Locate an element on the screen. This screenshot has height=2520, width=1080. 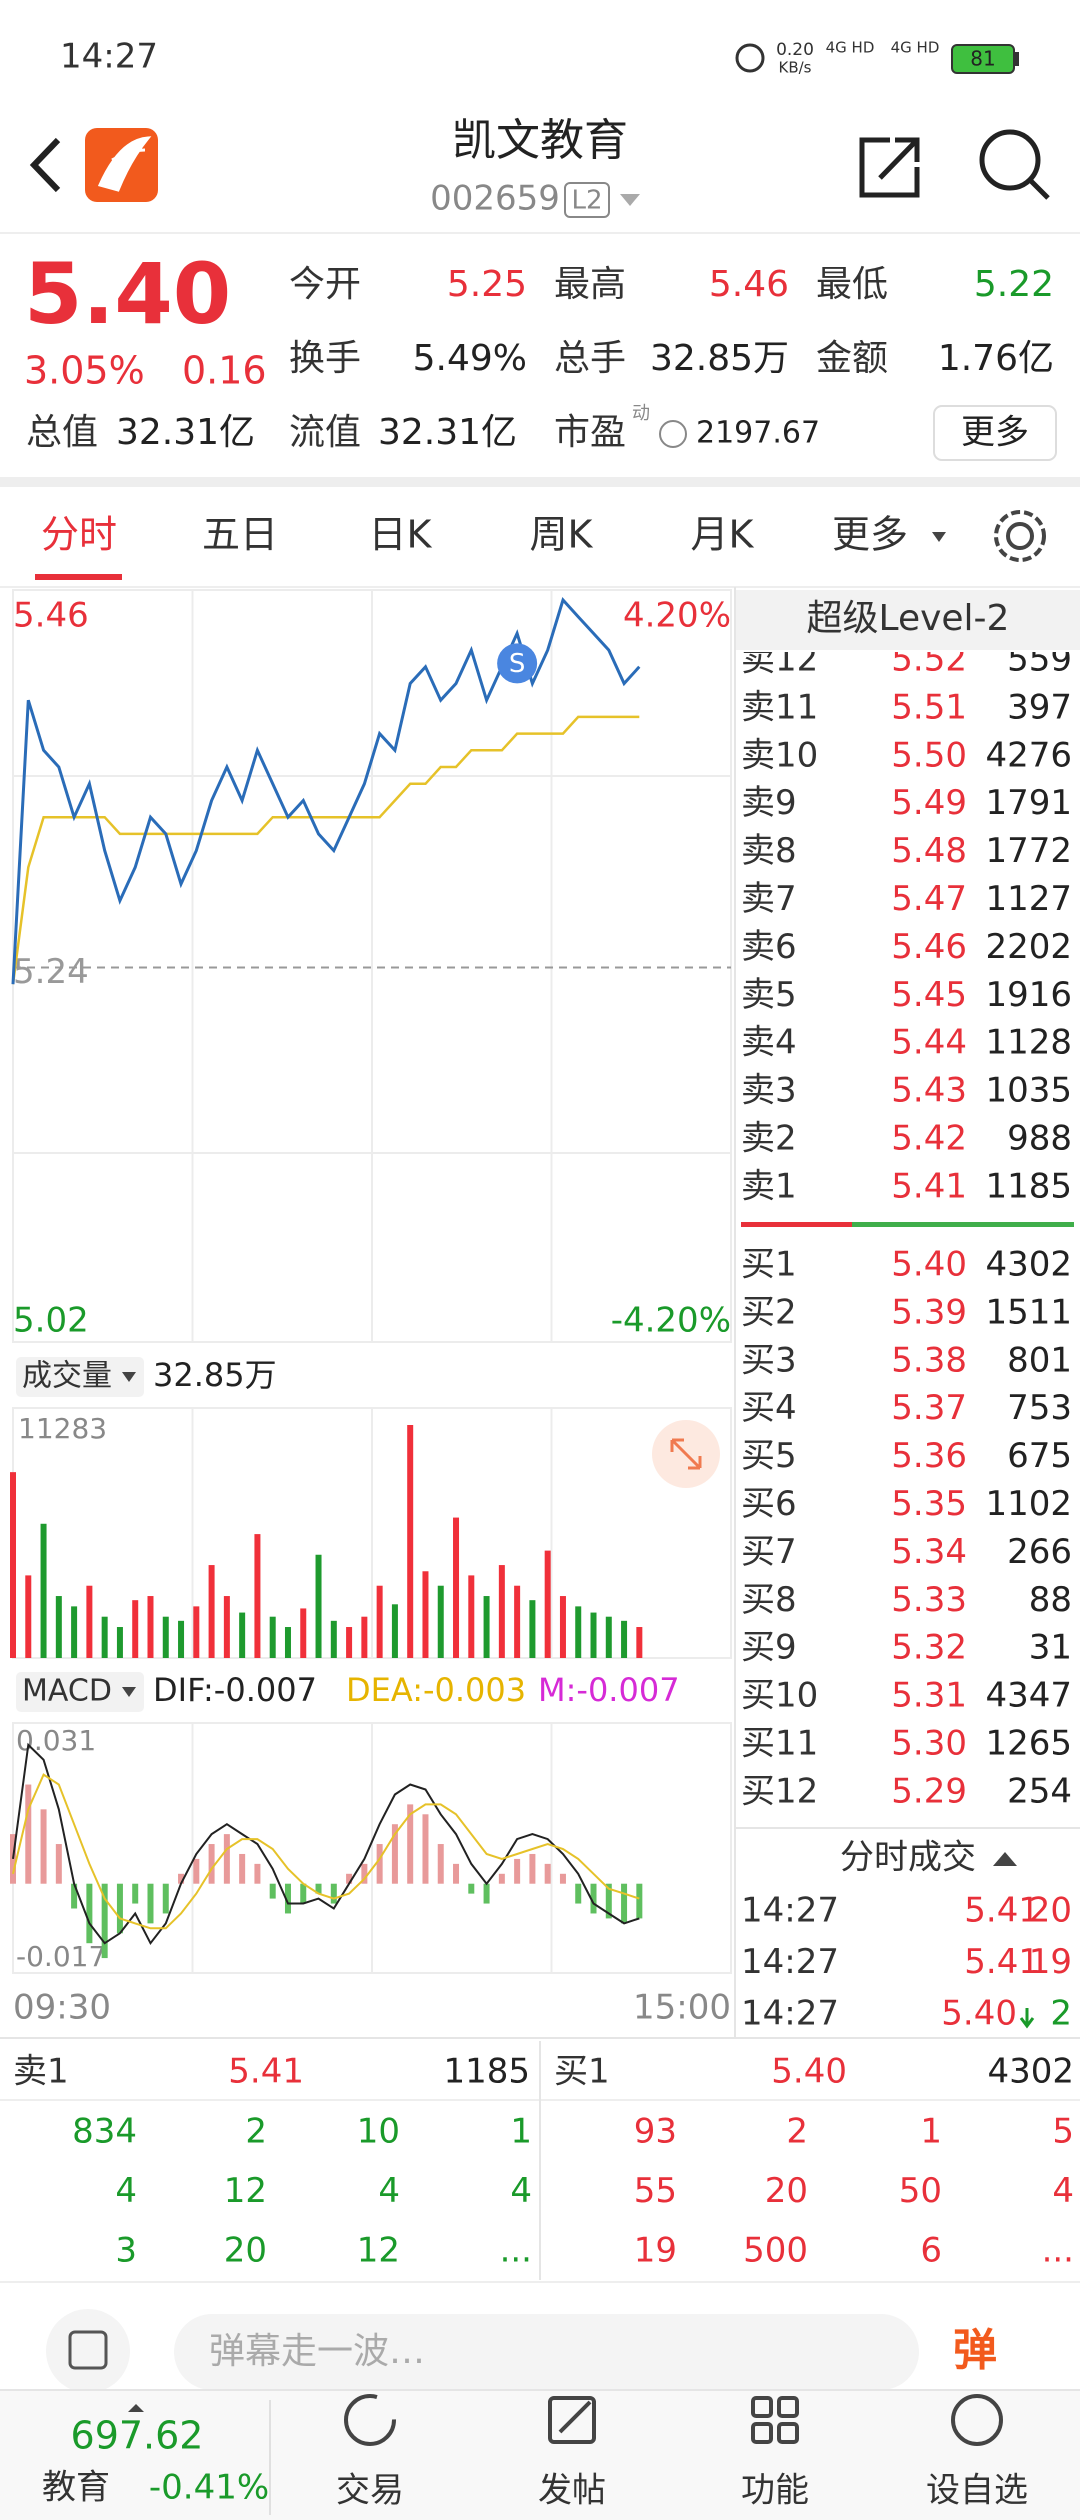
bid-volume: 675 is located at coordinates (1039, 1456).